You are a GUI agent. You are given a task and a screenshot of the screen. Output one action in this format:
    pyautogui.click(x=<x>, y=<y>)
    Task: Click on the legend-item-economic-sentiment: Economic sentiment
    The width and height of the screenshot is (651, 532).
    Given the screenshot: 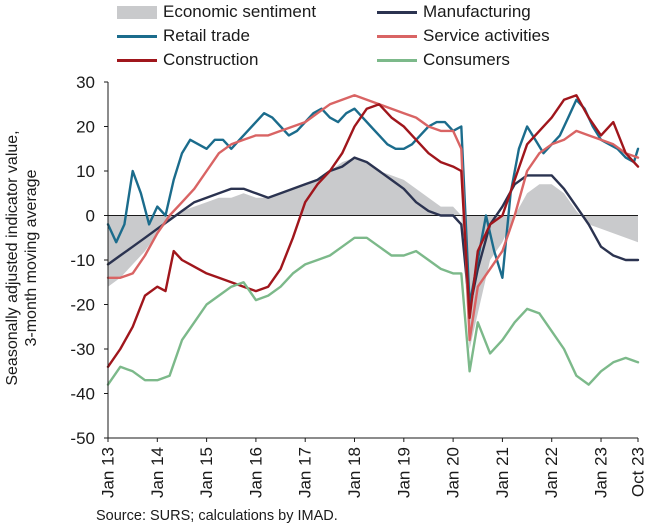 What is the action you would take?
    pyautogui.click(x=216, y=12)
    